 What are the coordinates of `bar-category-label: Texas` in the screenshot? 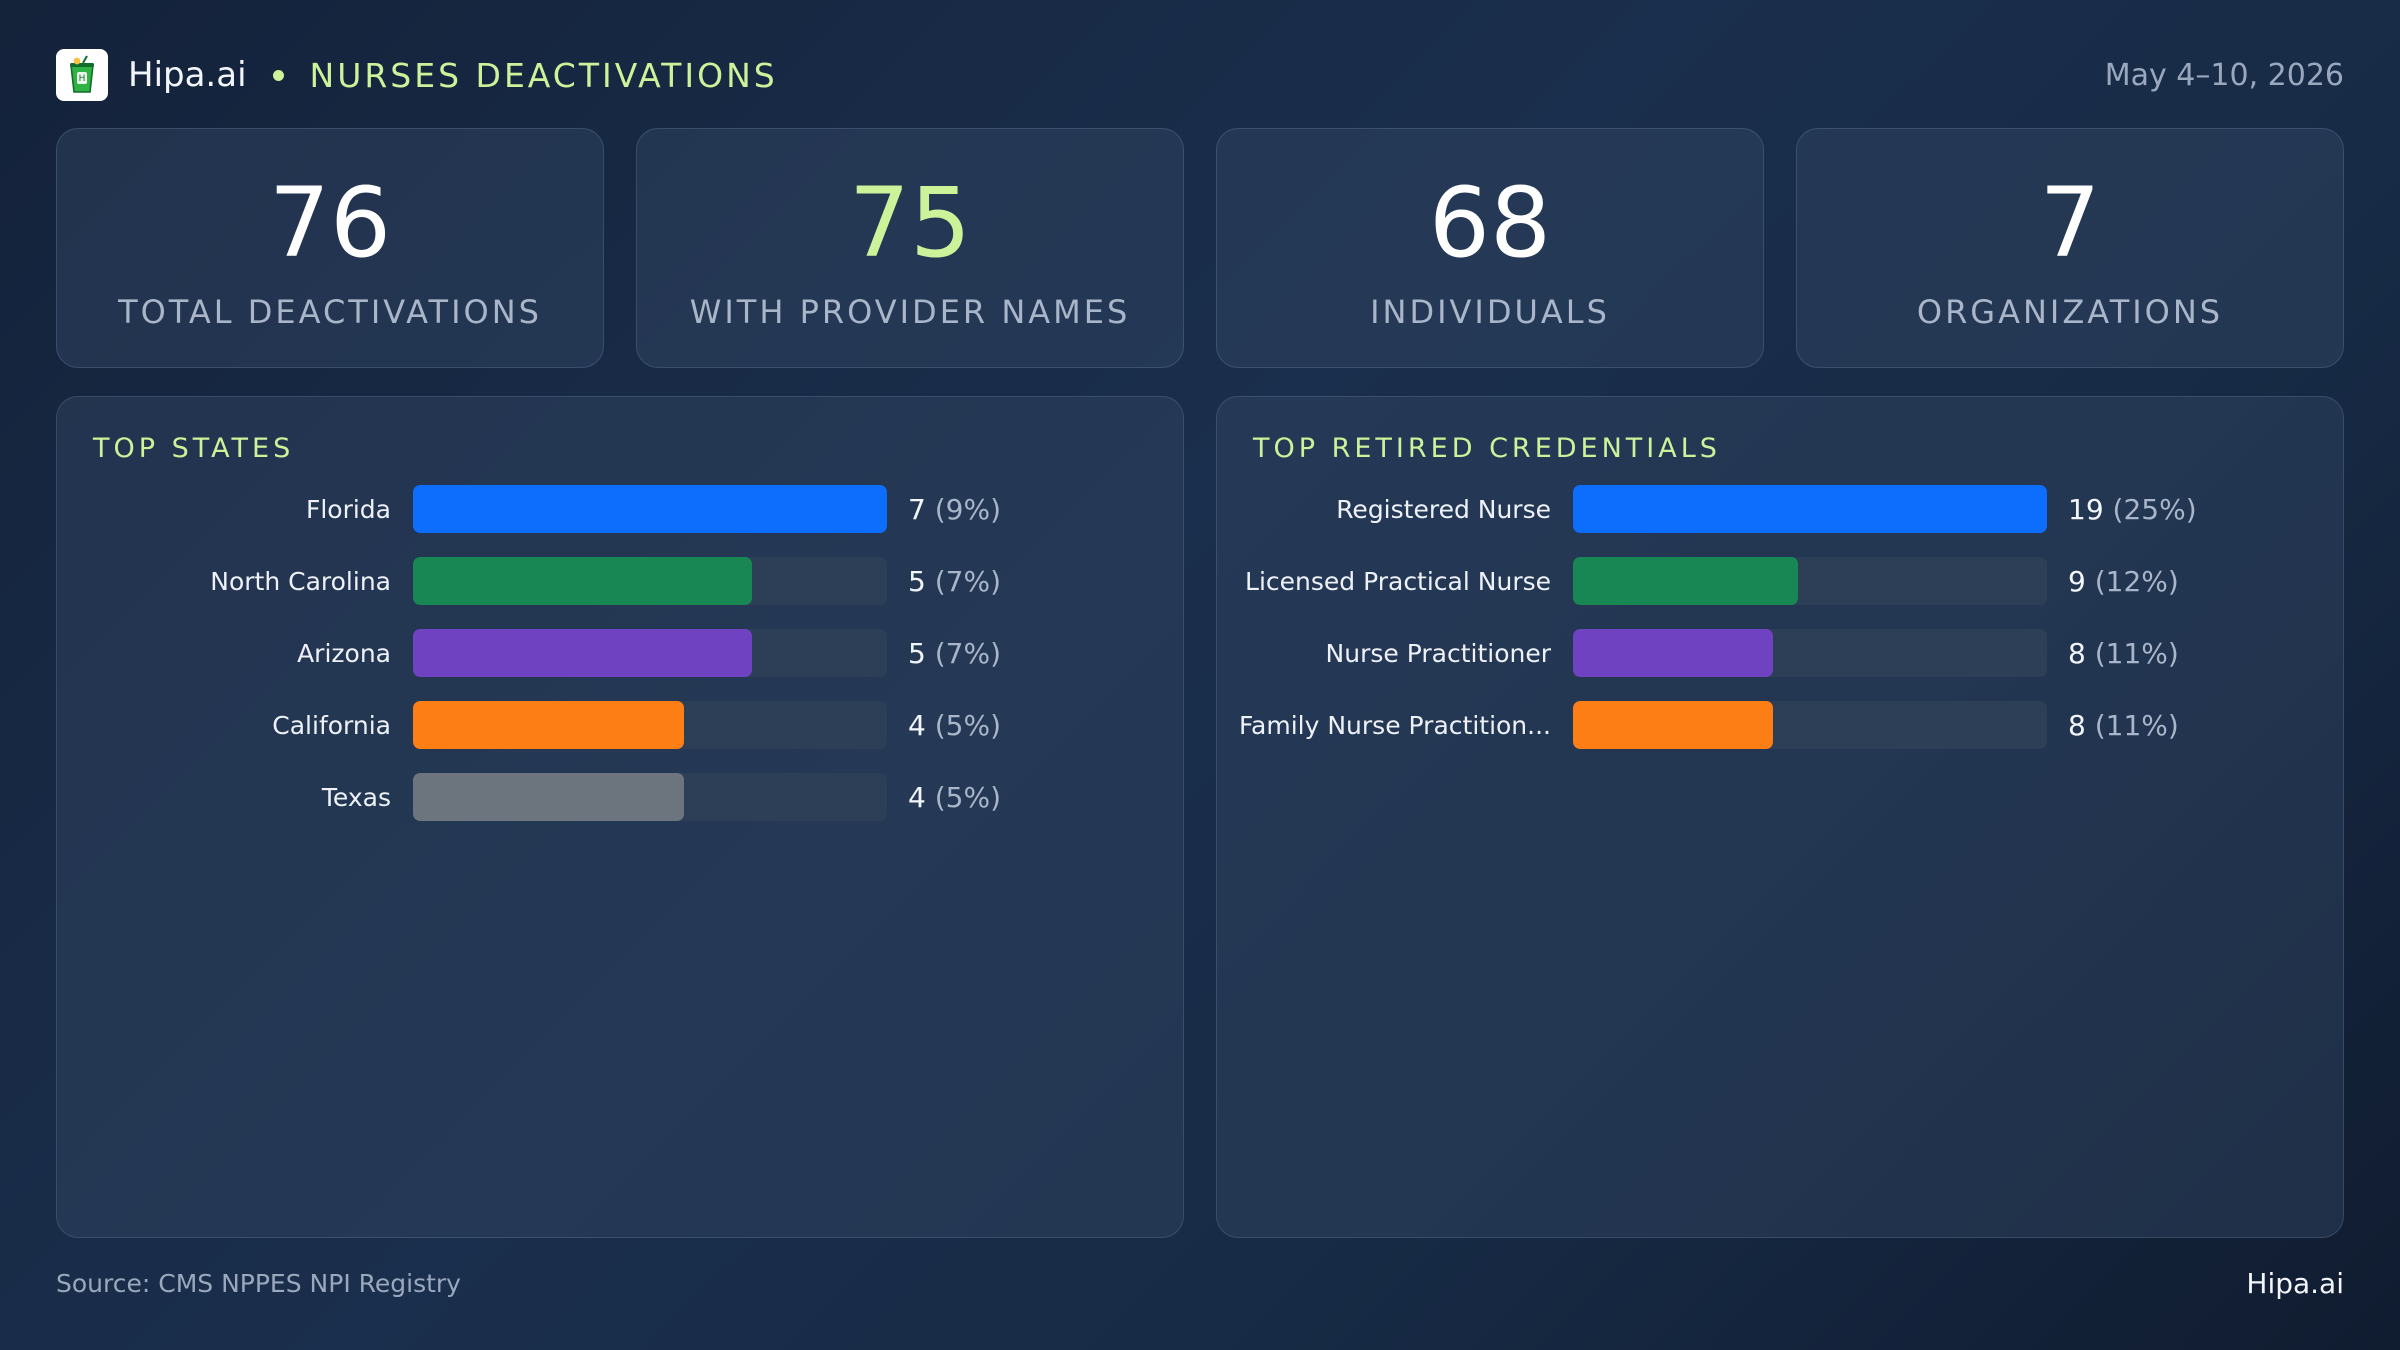 It's located at (356, 797).